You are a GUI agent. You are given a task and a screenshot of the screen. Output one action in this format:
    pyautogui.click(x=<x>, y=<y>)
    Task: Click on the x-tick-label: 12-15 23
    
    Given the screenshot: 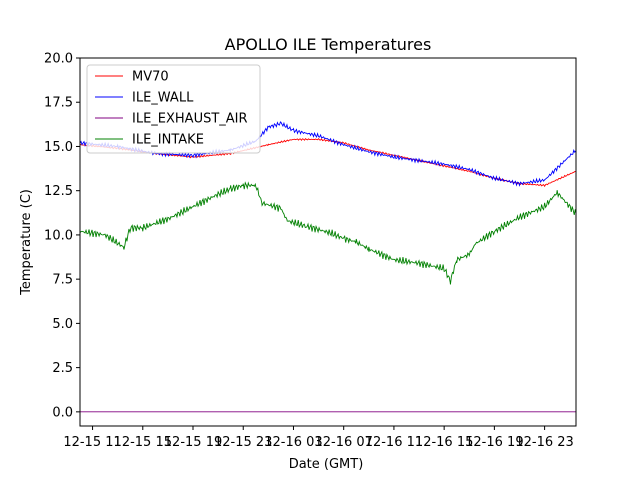 What is the action you would take?
    pyautogui.click(x=243, y=442)
    